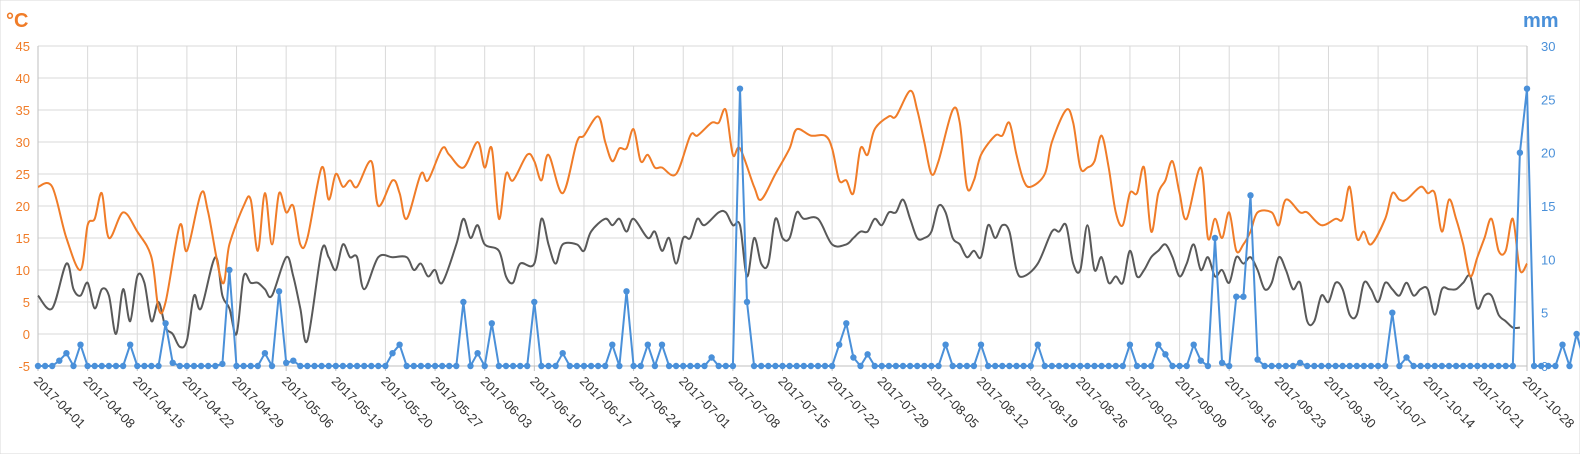 The width and height of the screenshot is (1580, 454). Describe the element at coordinates (1544, 313) in the screenshot. I see `right-tick-label: 5` at that location.